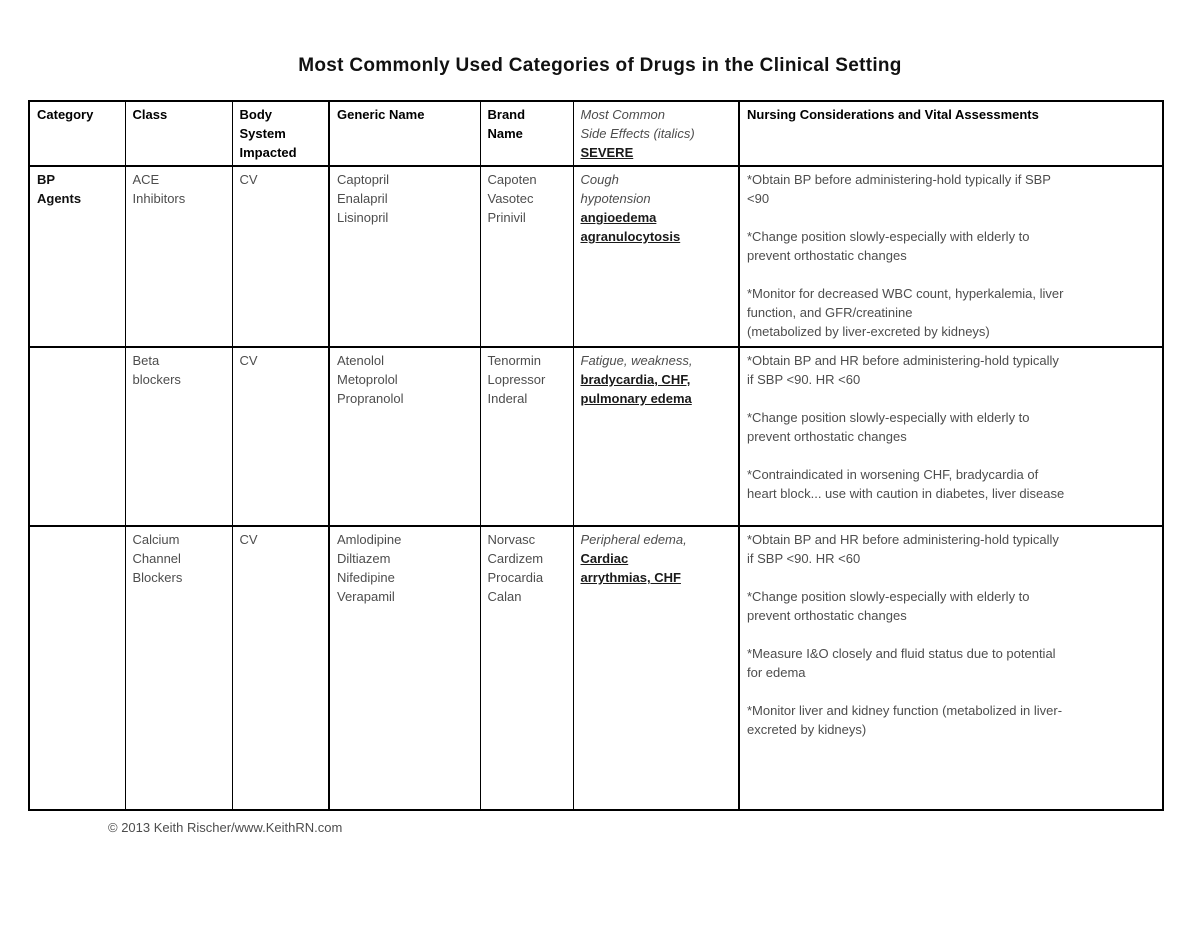  What do you see at coordinates (225, 827) in the screenshot?
I see `copyright-footer: © 2013 Keith Rischer/www.KeithRN.com` at bounding box center [225, 827].